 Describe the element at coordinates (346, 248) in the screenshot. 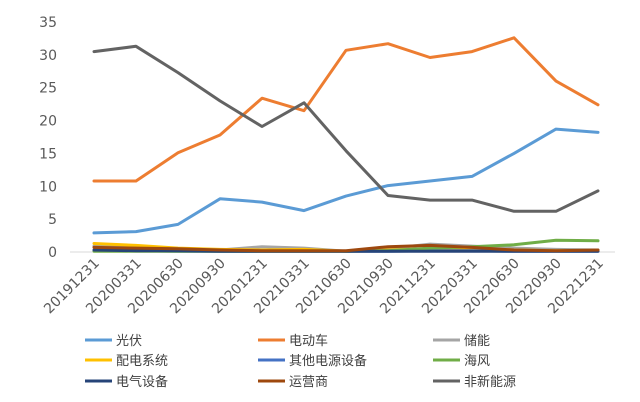

I see `series-line` at that location.